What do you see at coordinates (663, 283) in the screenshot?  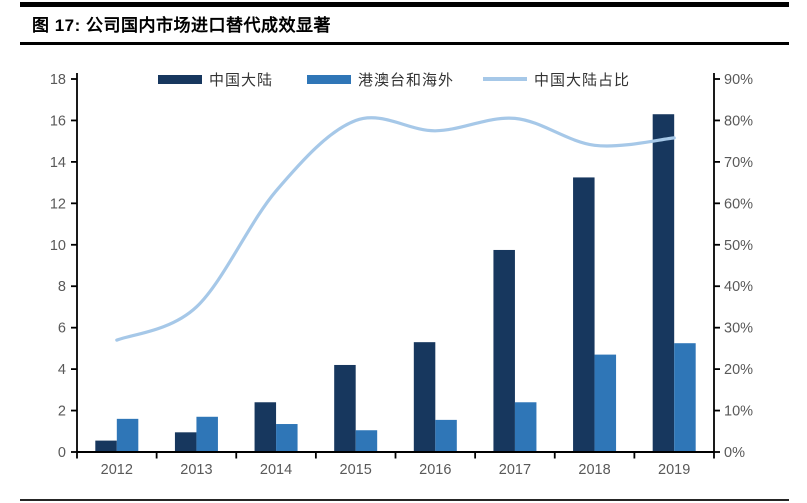 I see `bar-series0-2019` at bounding box center [663, 283].